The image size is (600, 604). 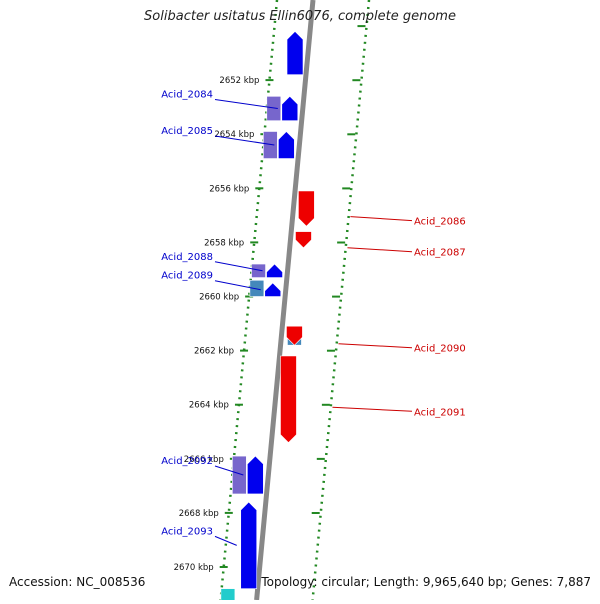 What do you see at coordinates (341, 300) in the screenshot?
I see `right-dotted-track` at bounding box center [341, 300].